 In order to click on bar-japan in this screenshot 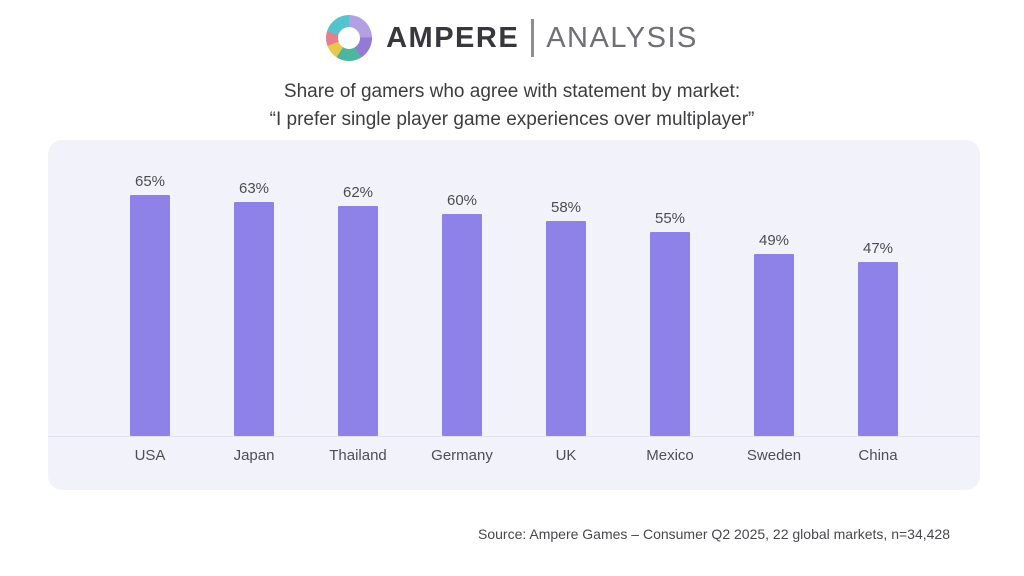, I will do `click(254, 319)`.